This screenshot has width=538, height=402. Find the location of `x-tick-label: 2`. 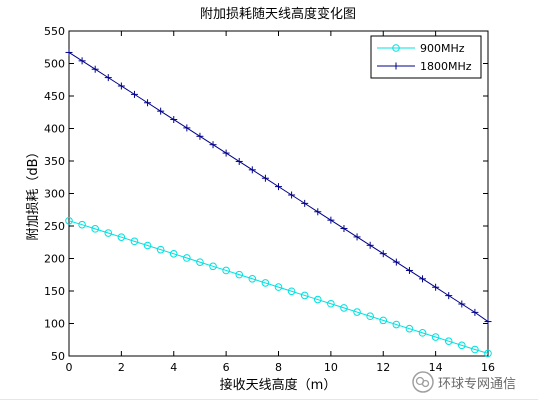

x-tick-label: 2 is located at coordinates (121, 367).